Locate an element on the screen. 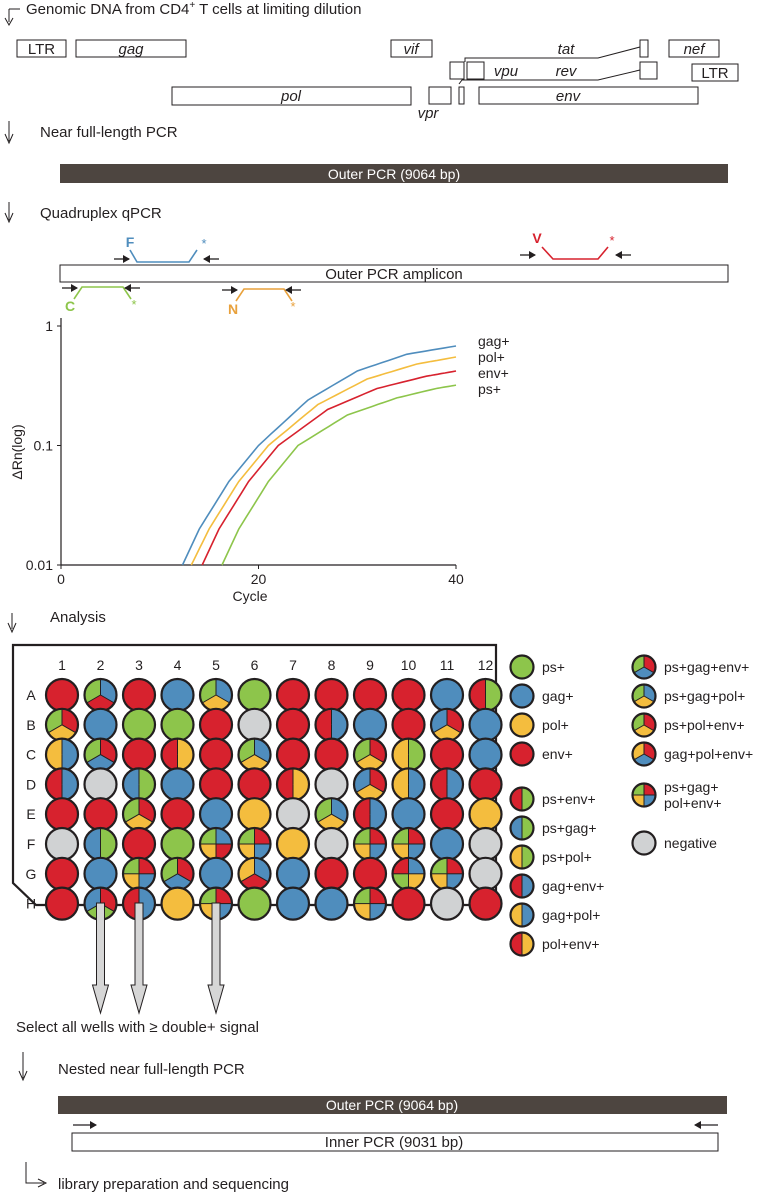 This screenshot has width=777, height=1194. outer-pcr-amplicon is located at coordinates (394, 273).